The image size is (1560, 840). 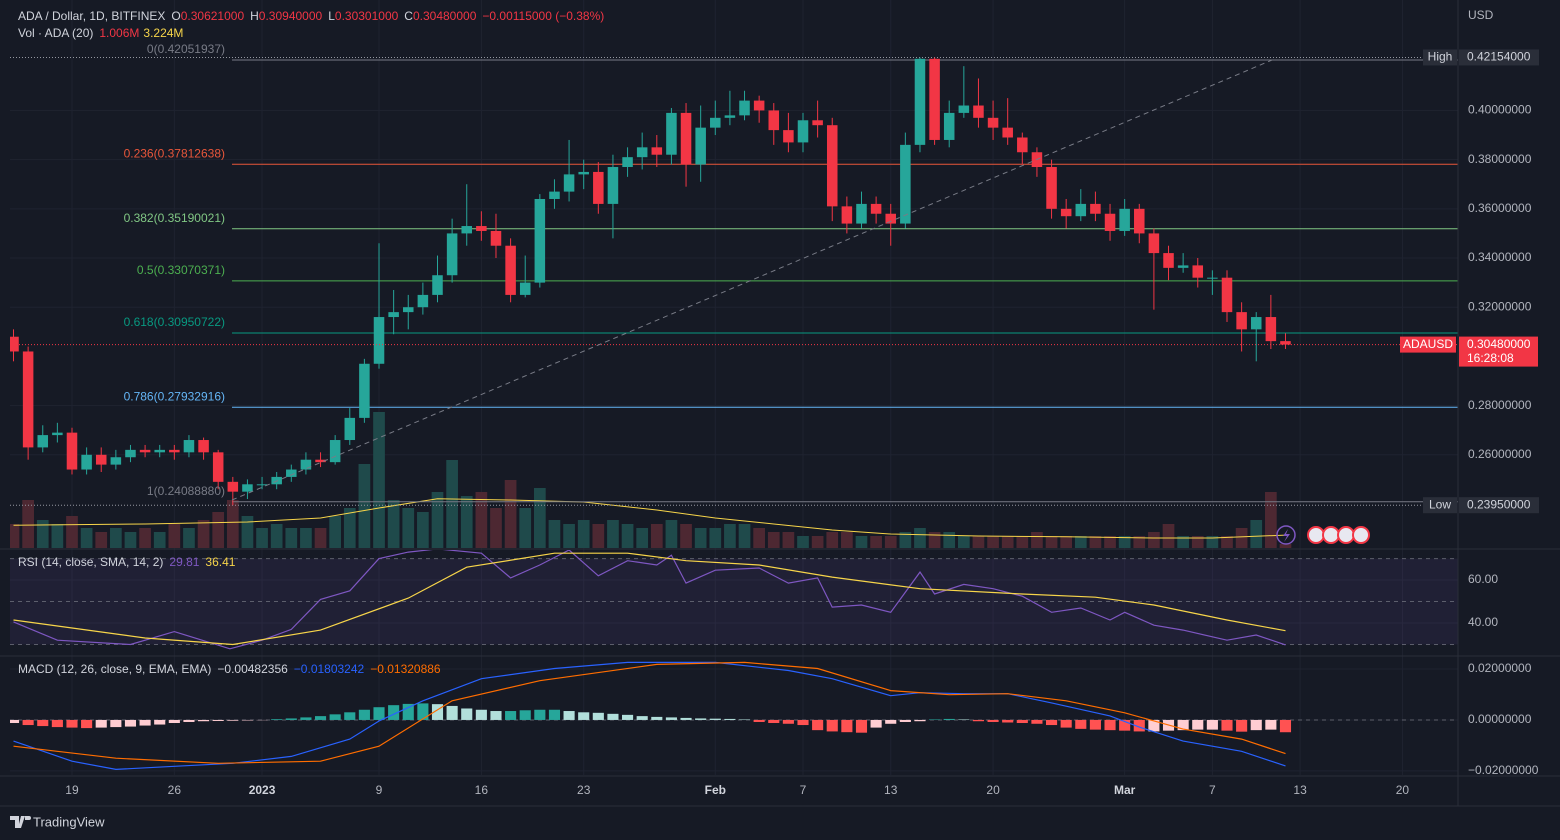 I want to click on indicator-value: −0.01320886, so click(x=405, y=669).